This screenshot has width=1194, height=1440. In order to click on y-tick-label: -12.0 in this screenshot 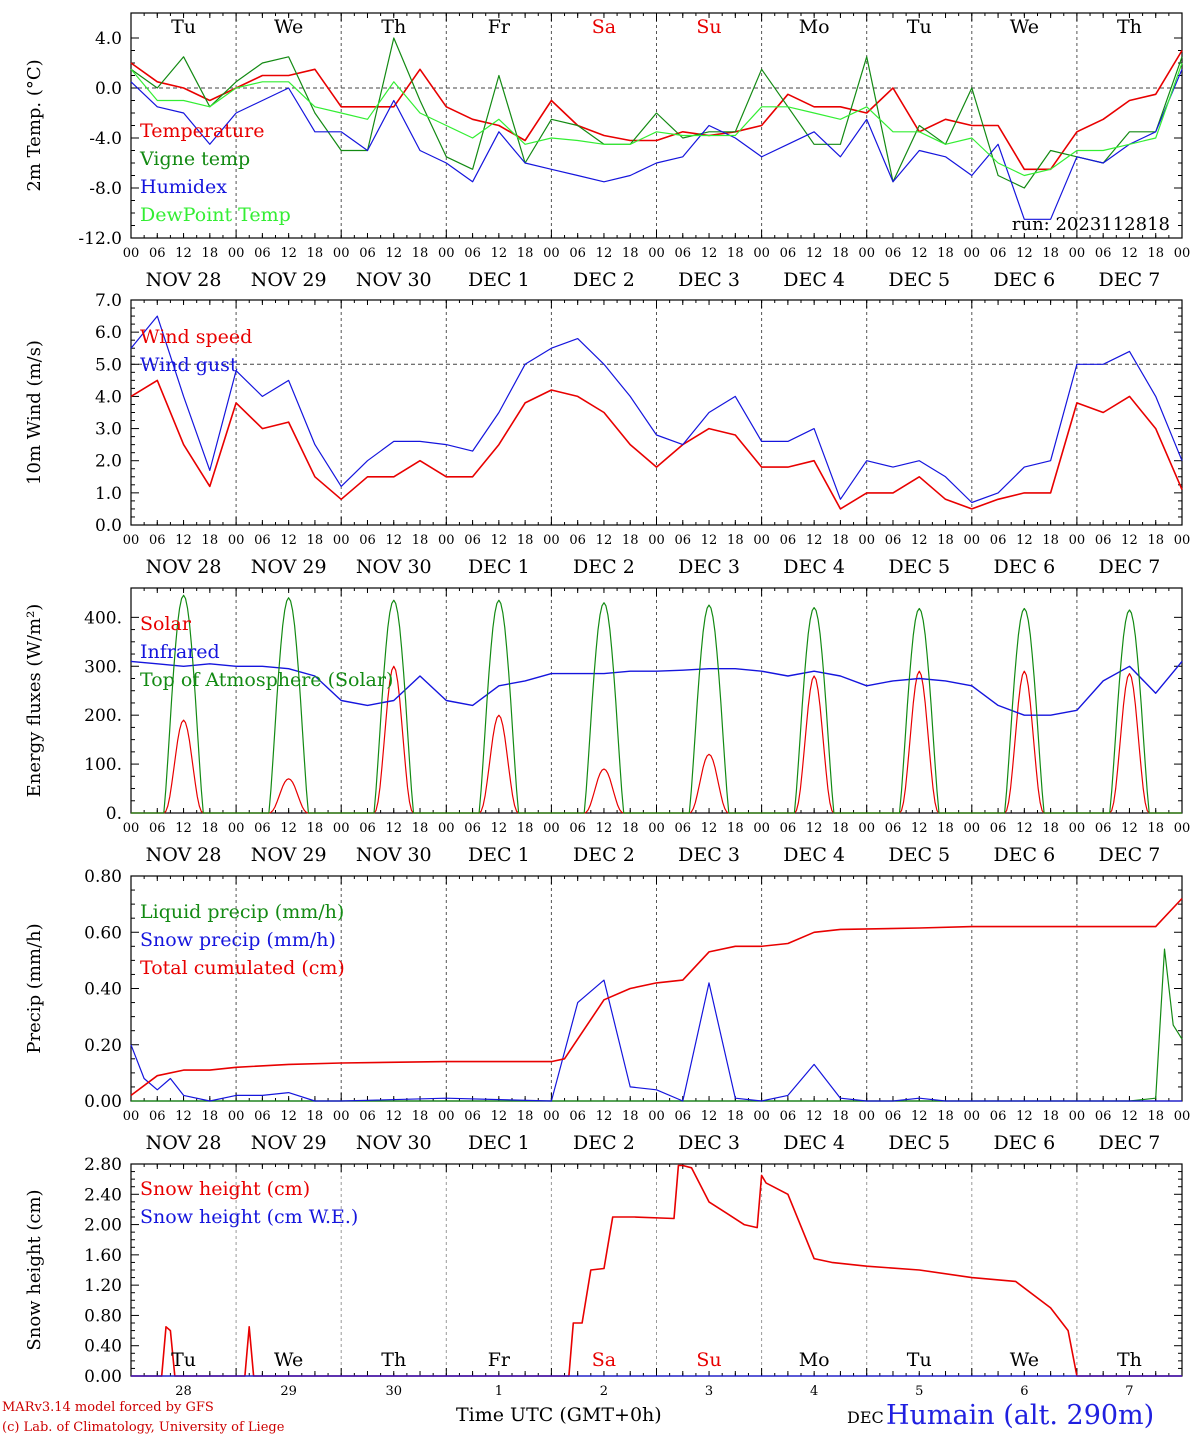, I will do `click(100, 239)`.